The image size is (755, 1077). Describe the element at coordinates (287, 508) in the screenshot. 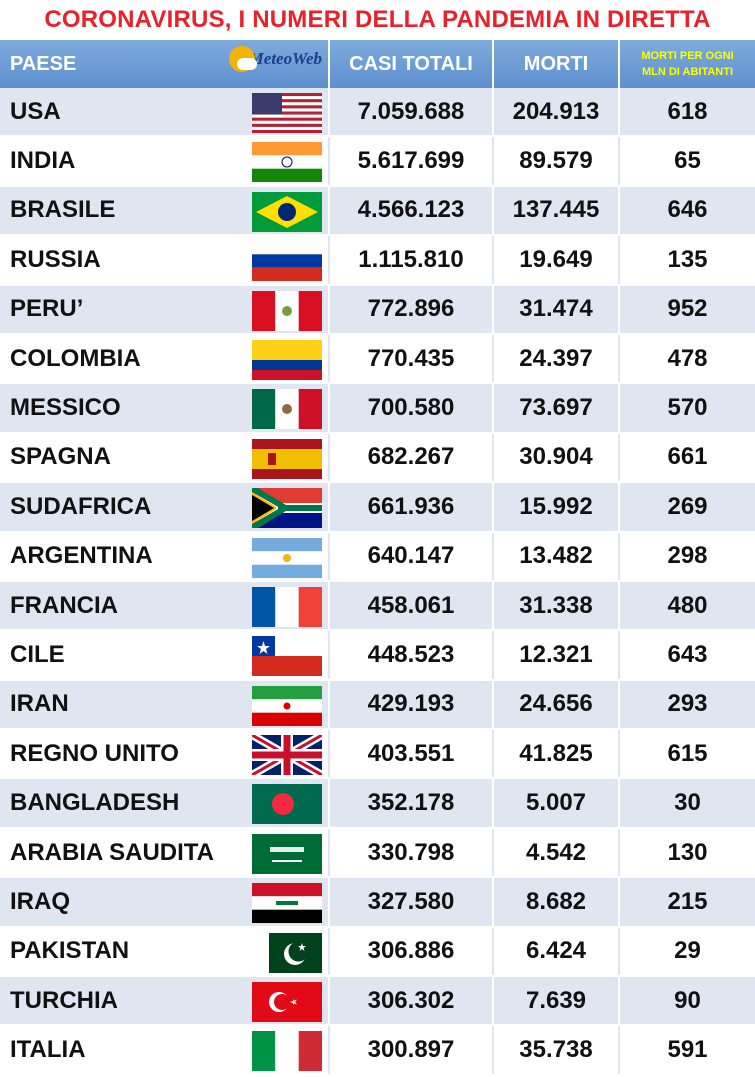

I see `south-africa-flag-icon` at that location.